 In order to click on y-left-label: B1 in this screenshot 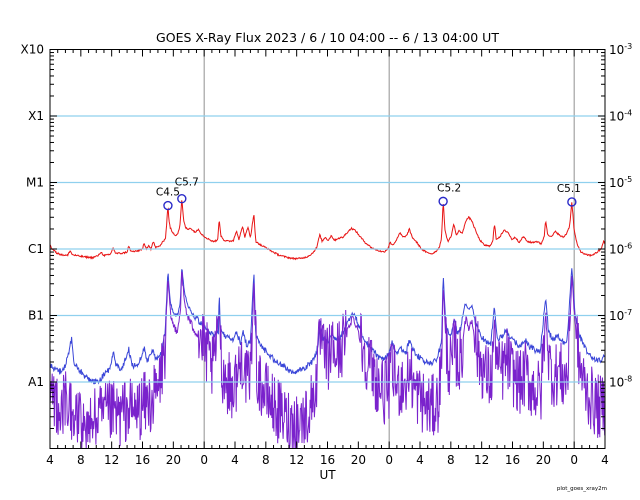, I will do `click(36, 316)`.